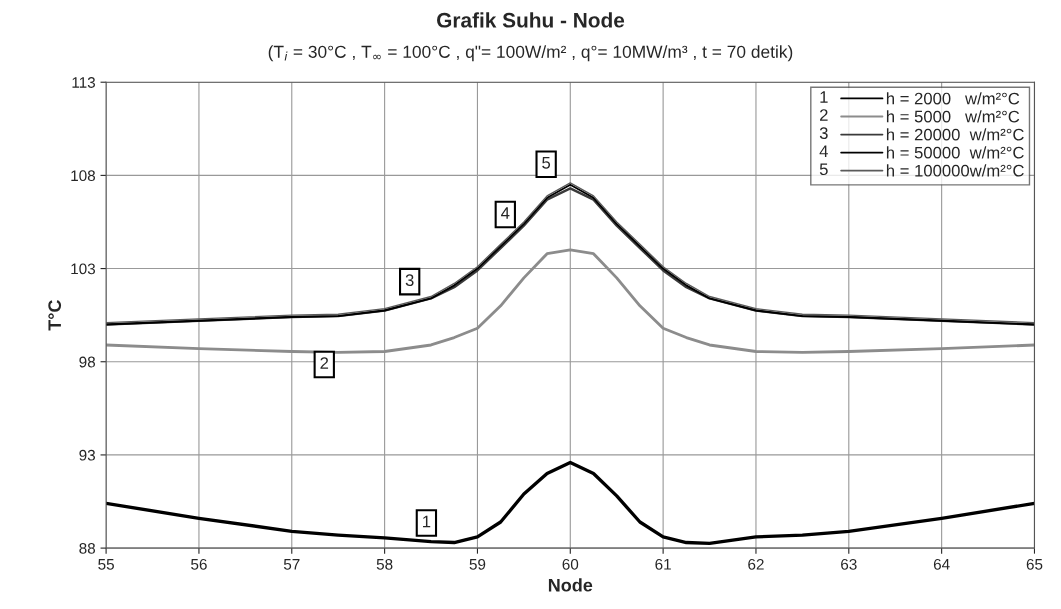 This screenshot has height=609, width=1061. Describe the element at coordinates (756, 564) in the screenshot. I see `x-tick-label: 62` at that location.